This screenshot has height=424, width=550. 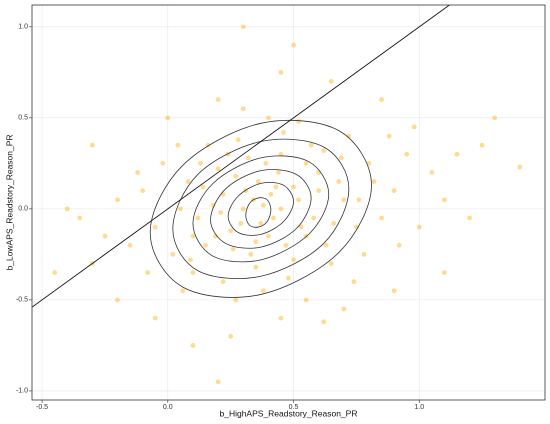 What do you see at coordinates (23, 27) in the screenshot?
I see `y-tick-label: 1.0` at bounding box center [23, 27].